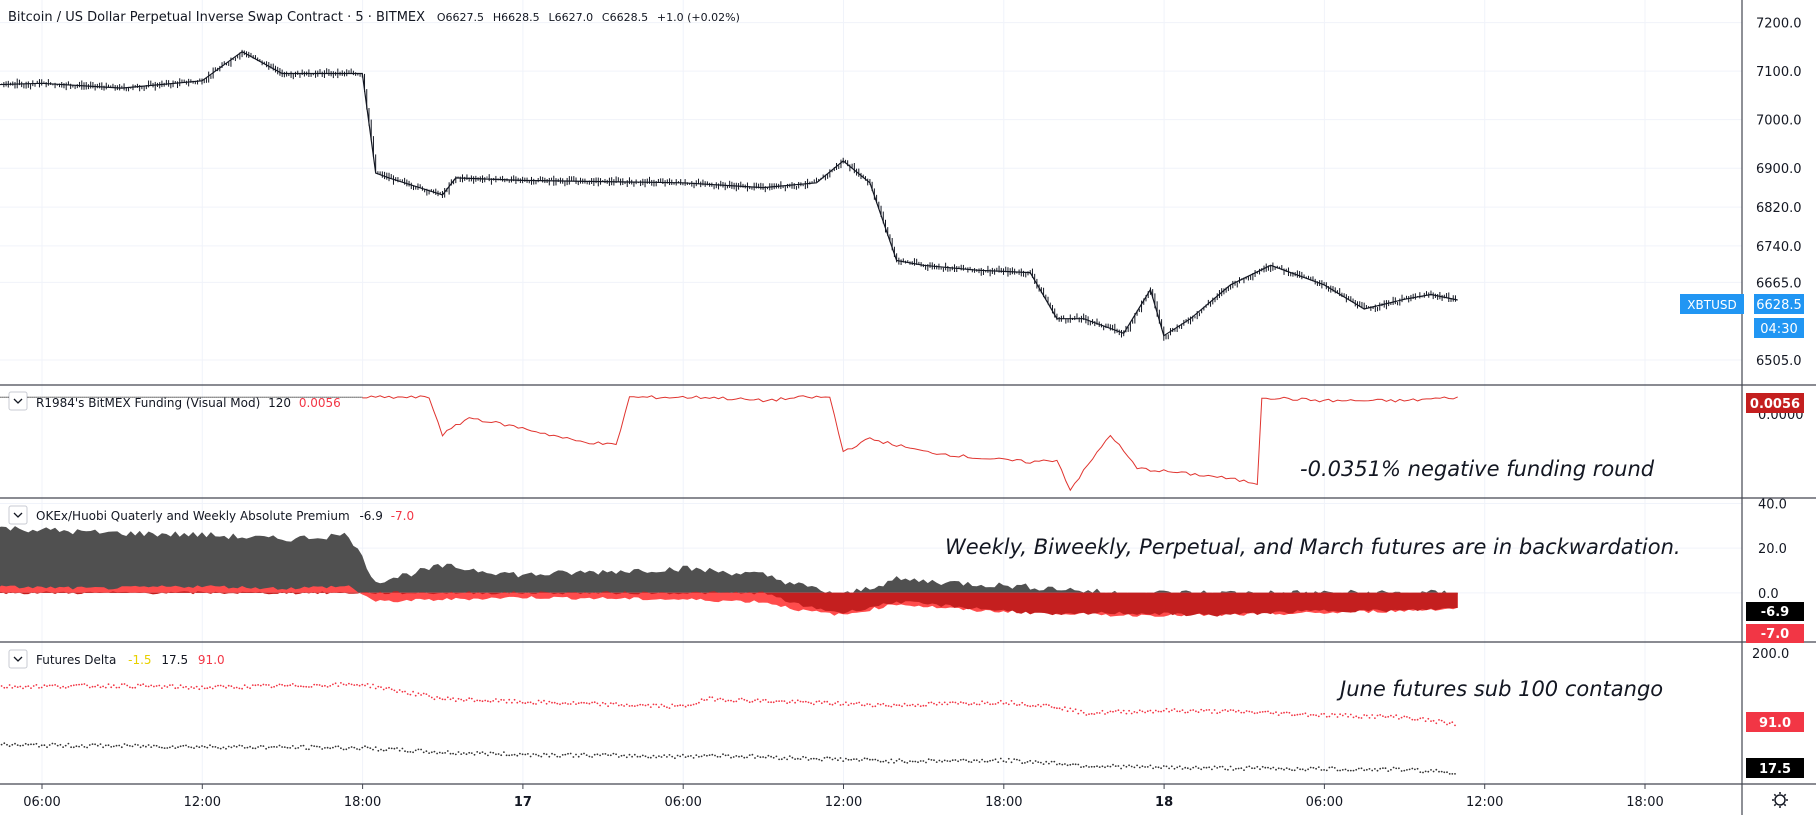 This screenshot has width=1816, height=820. Describe the element at coordinates (698, 17) in the screenshot. I see `ohlc-change: +1.0 (+0.02%)` at that location.